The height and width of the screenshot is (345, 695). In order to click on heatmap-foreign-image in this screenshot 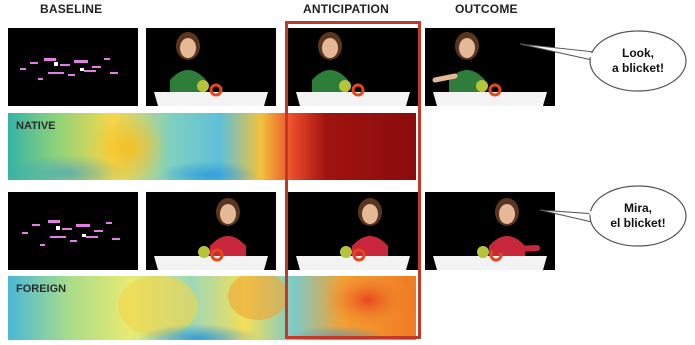, I will do `click(212, 308)`.